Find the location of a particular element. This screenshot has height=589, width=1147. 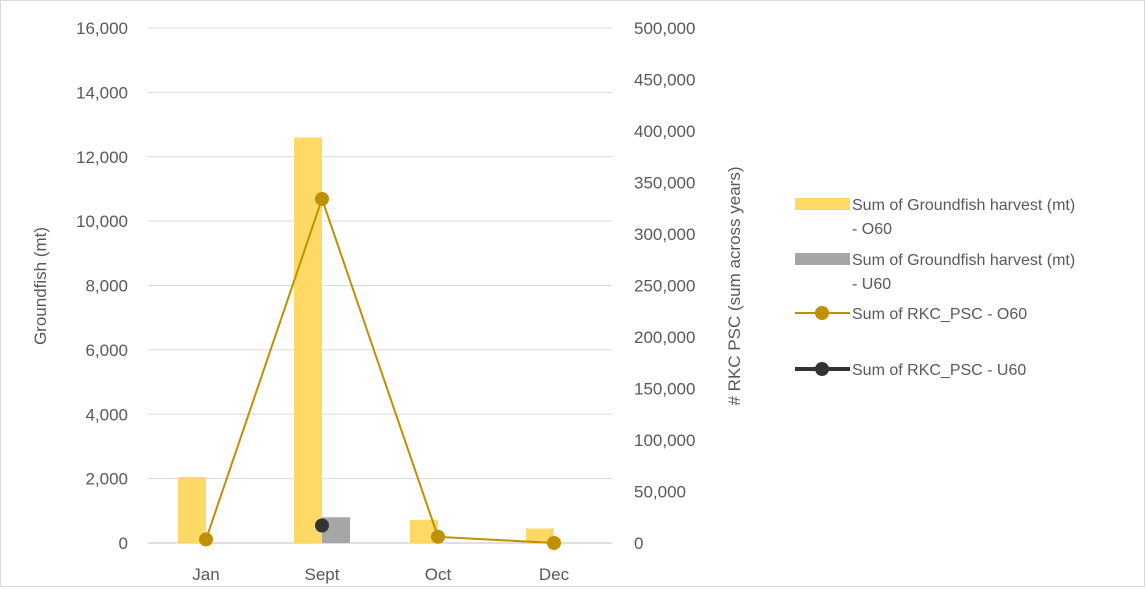

legend-label: - O60 is located at coordinates (872, 229).